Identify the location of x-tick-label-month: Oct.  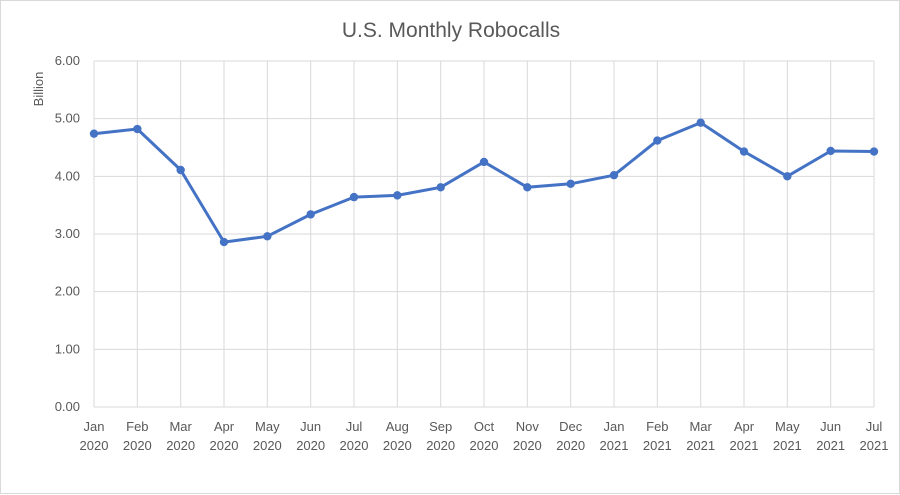
(484, 426).